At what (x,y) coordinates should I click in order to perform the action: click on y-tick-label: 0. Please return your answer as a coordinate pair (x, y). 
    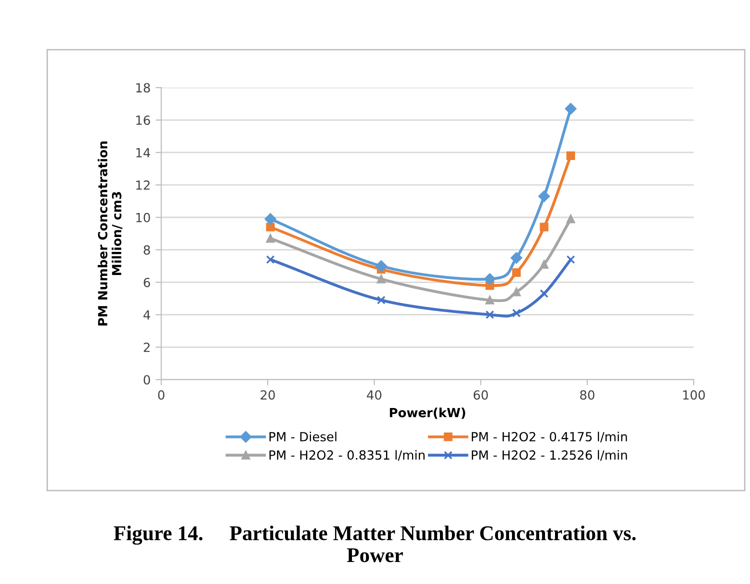
    Looking at the image, I should click on (147, 380).